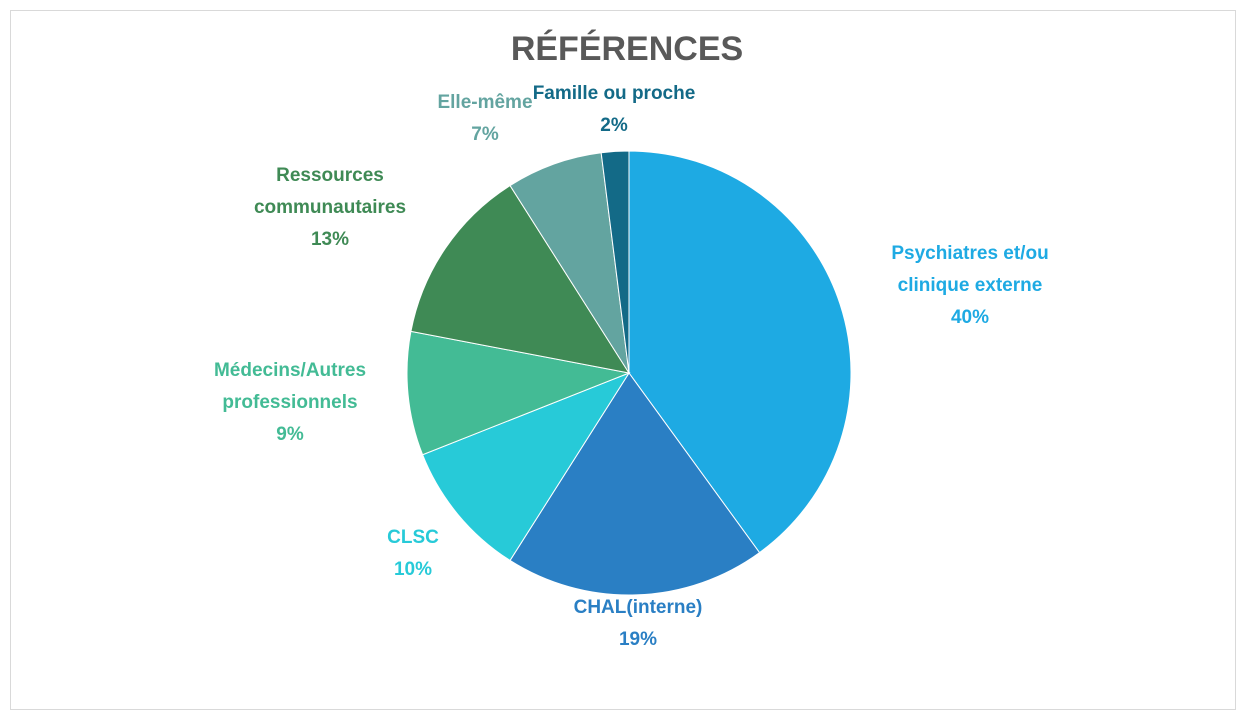  Describe the element at coordinates (638, 639) in the screenshot. I see `value-label: 19%` at that location.